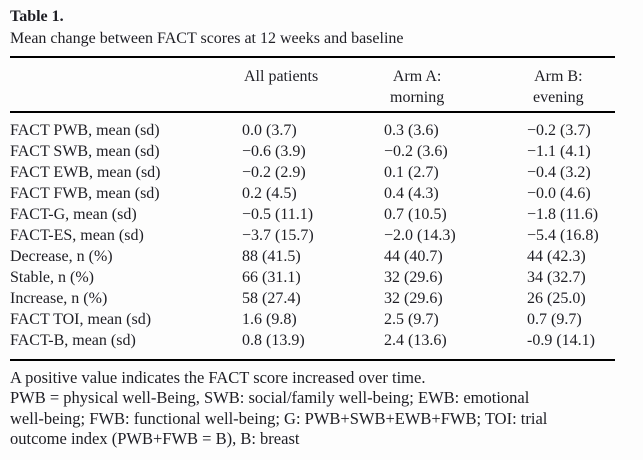 The image size is (643, 460). What do you see at coordinates (85, 151) in the screenshot?
I see `row-label: FACT SWB, mean (sd)` at bounding box center [85, 151].